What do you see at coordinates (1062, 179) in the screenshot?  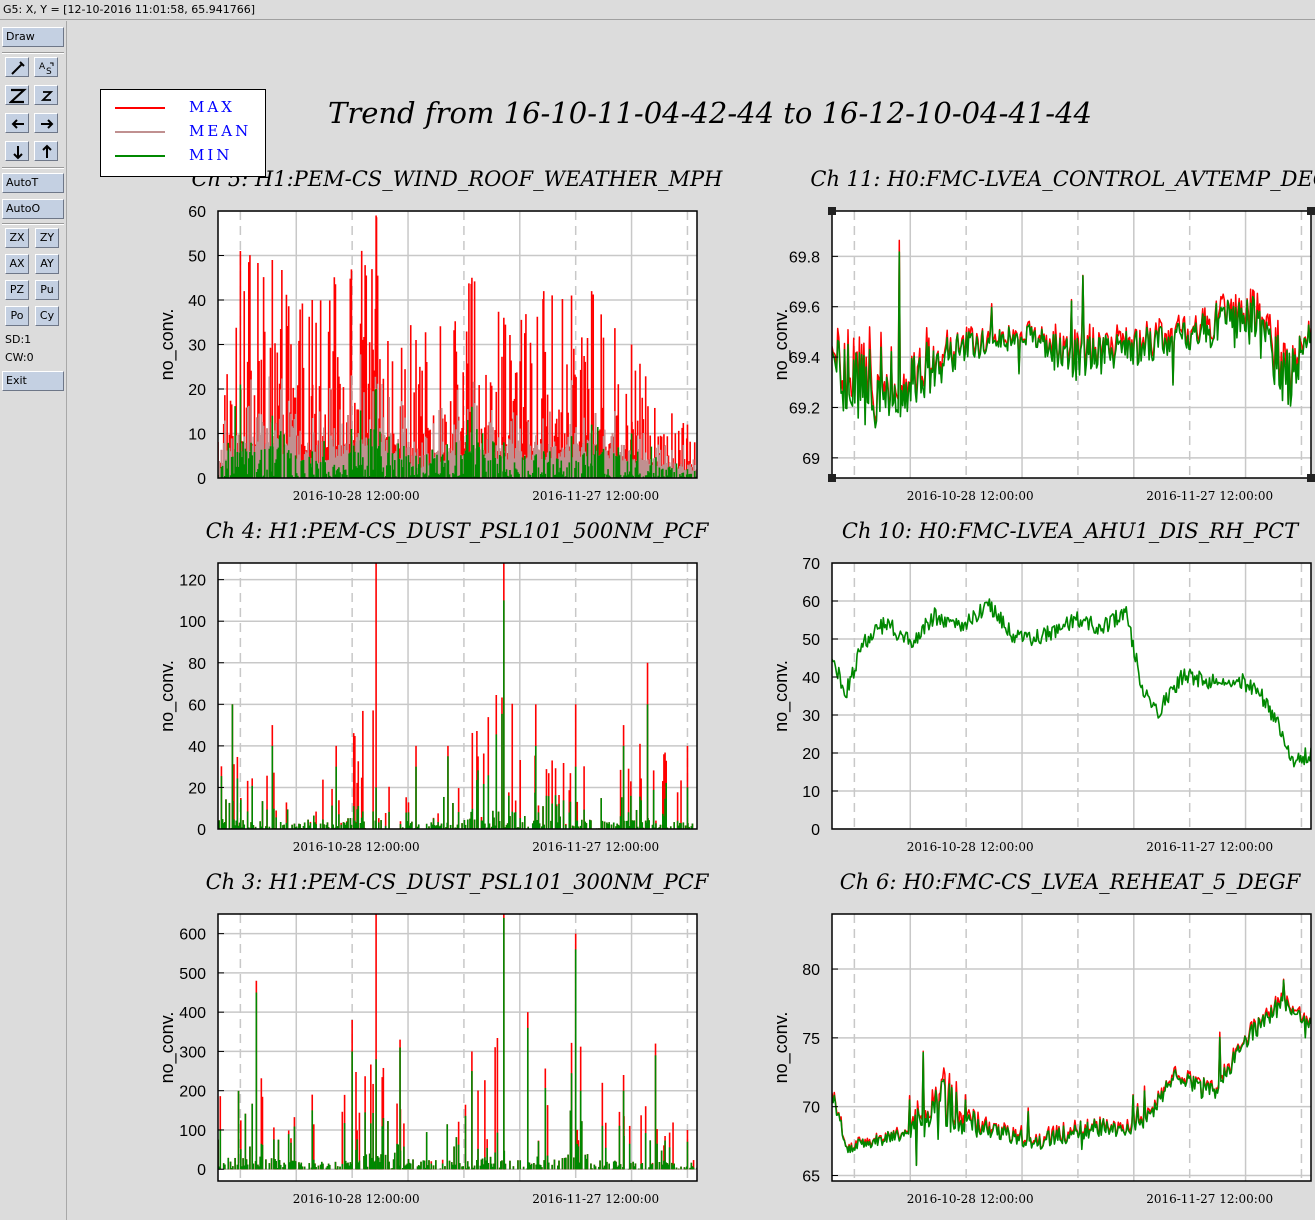 I see `chart-title: Ch 11: H0:FMC-LVEA_CONTROL_AVTEMP_DEG` at bounding box center [1062, 179].